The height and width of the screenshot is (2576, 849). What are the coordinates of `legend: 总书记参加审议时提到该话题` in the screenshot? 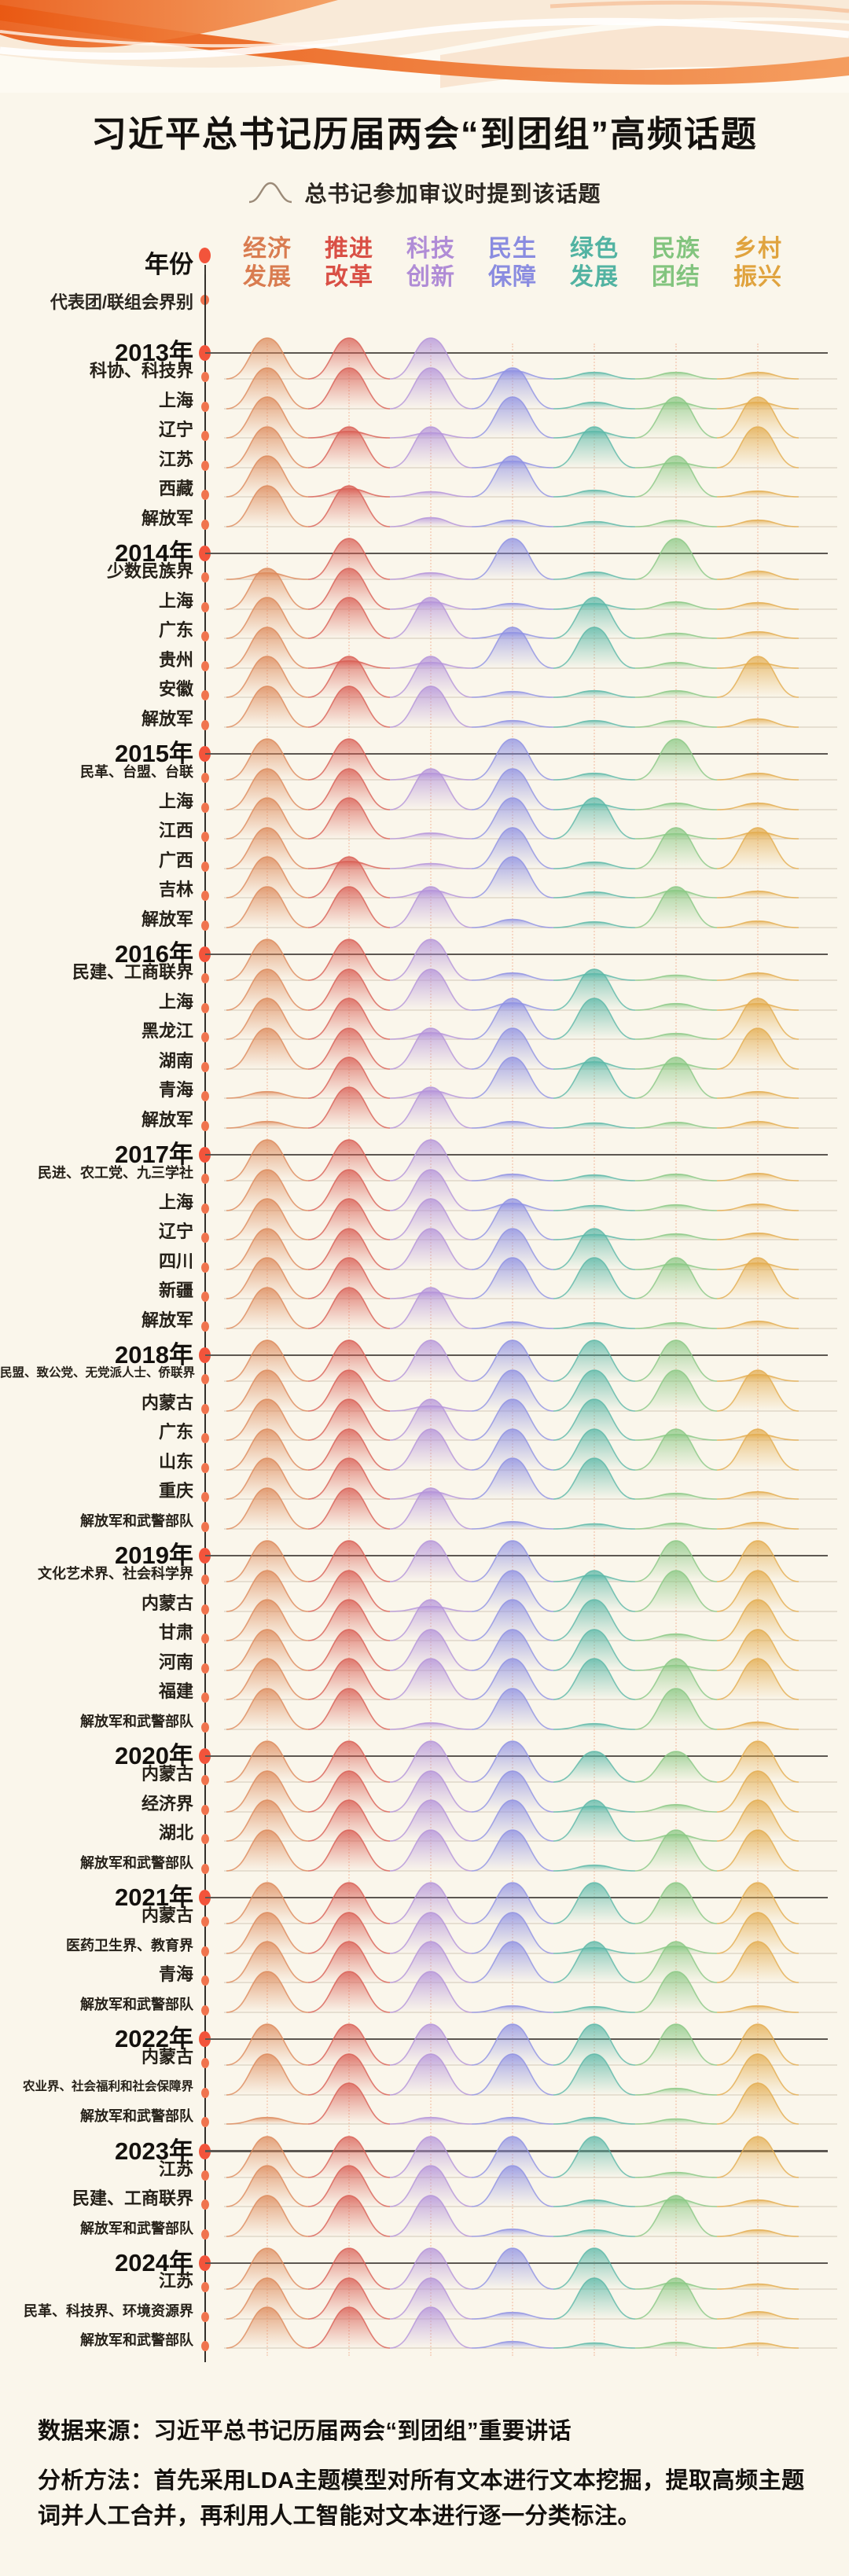 It's located at (424, 192).